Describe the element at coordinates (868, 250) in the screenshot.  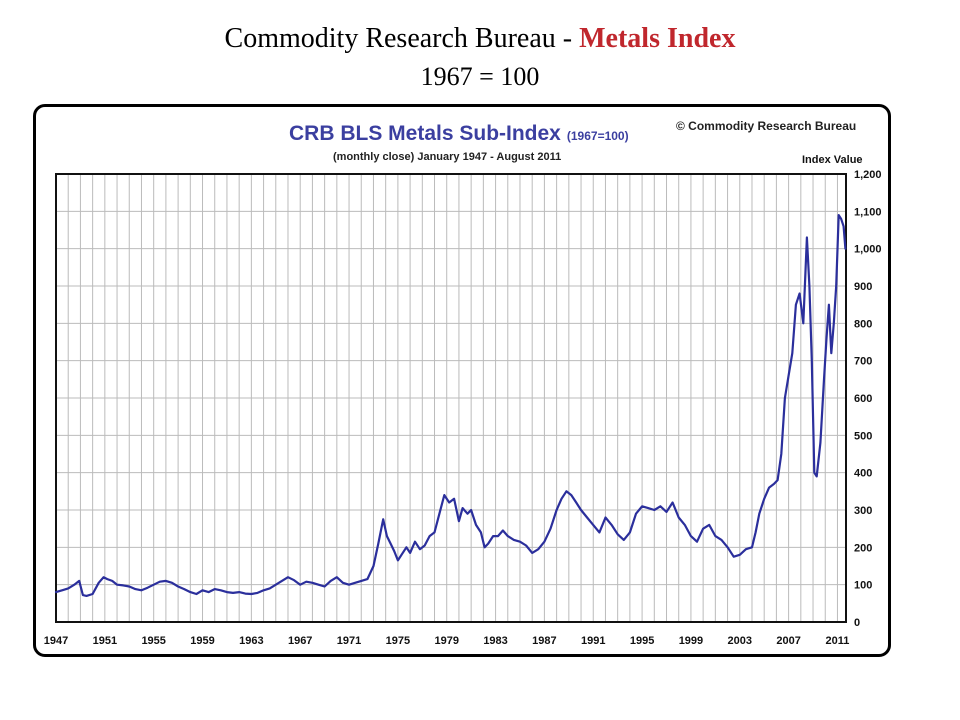
I see `y-tick-label: 1,000` at that location.